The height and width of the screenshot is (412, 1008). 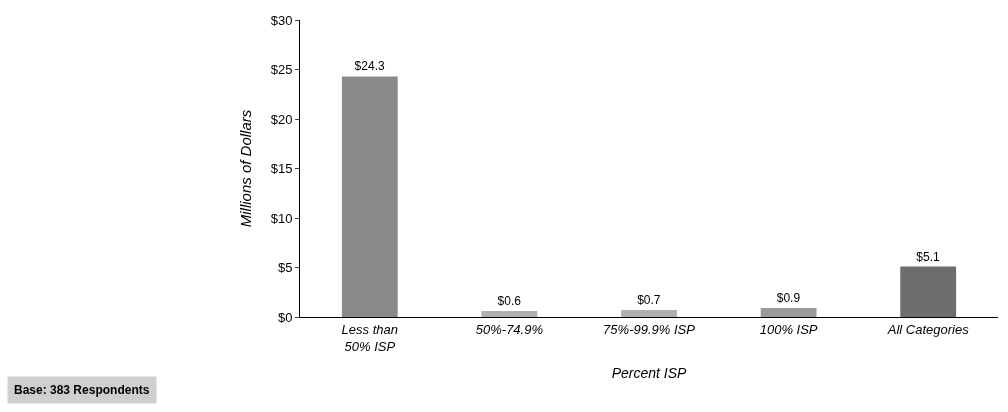 What do you see at coordinates (649, 300) in the screenshot?
I see `data-label: $0.7` at bounding box center [649, 300].